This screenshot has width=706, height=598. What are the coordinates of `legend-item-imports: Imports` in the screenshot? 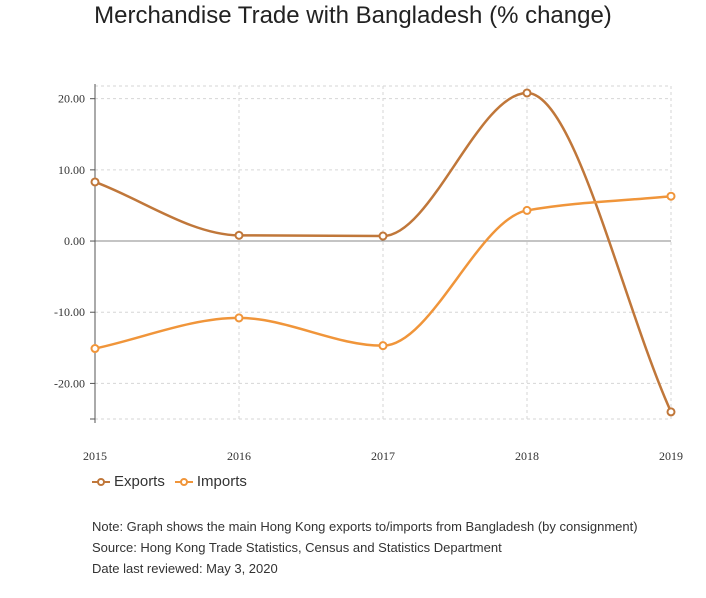 It's located at (210, 481).